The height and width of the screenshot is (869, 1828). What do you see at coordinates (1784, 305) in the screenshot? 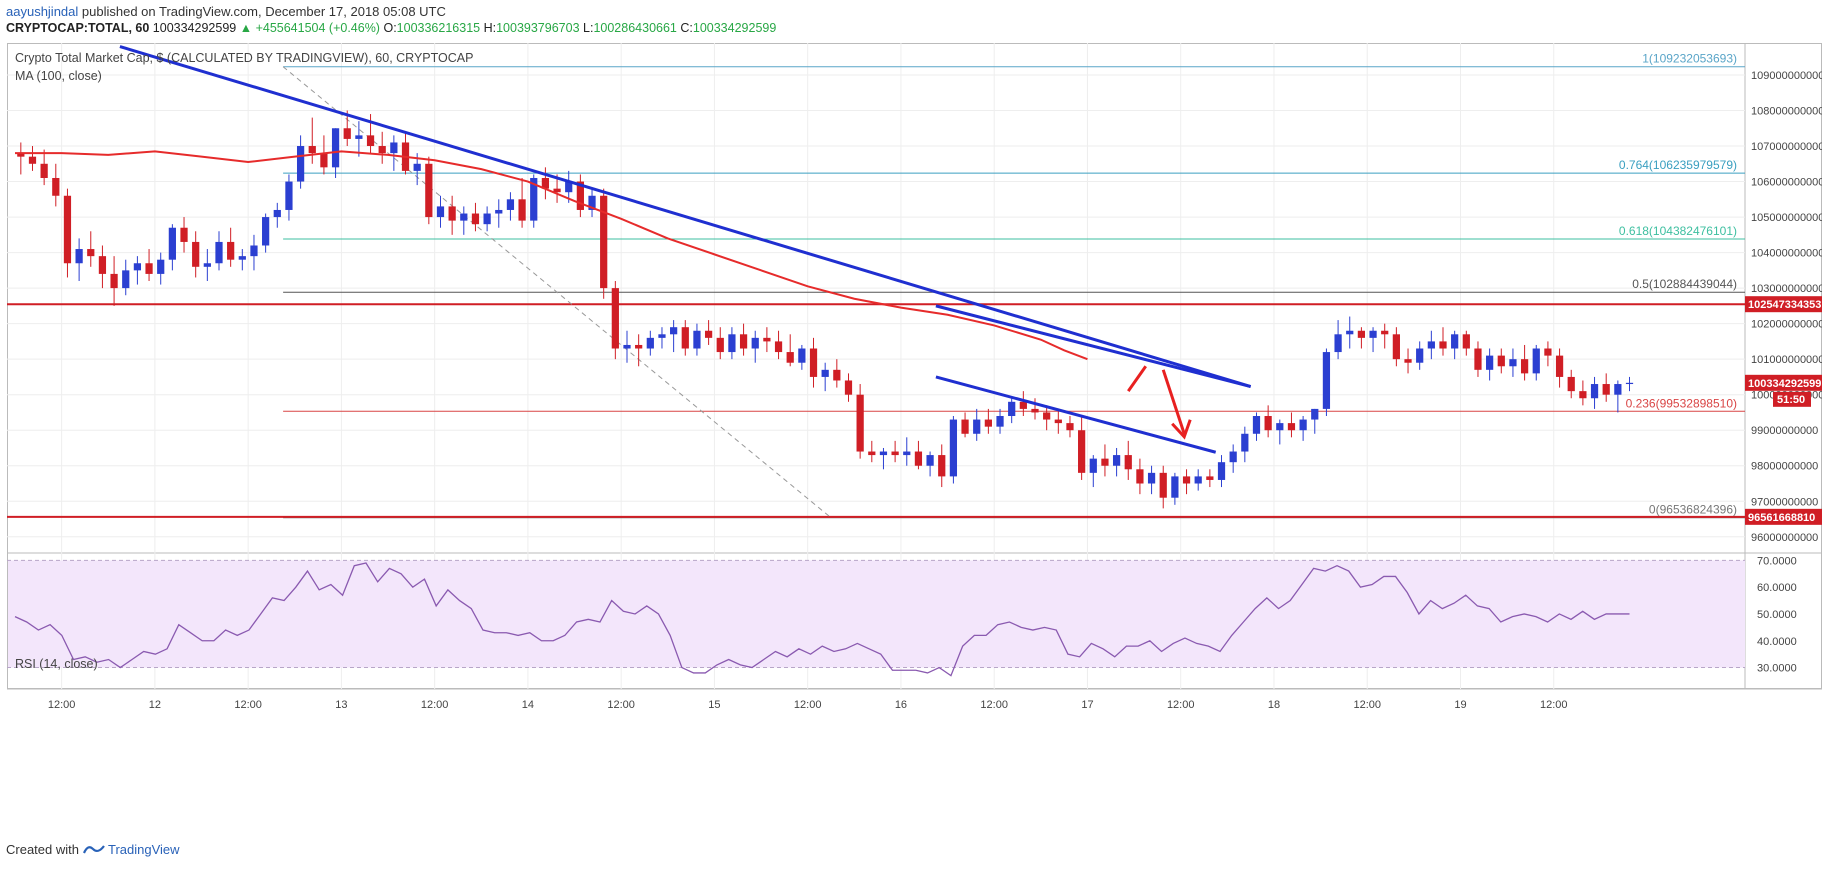
I see `resistance-line-value: 102547334353` at bounding box center [1784, 305].